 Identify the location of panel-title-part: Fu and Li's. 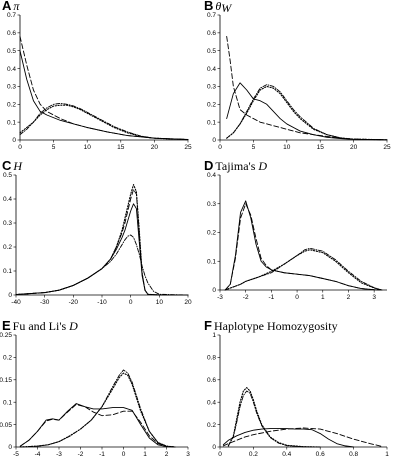
(41, 326).